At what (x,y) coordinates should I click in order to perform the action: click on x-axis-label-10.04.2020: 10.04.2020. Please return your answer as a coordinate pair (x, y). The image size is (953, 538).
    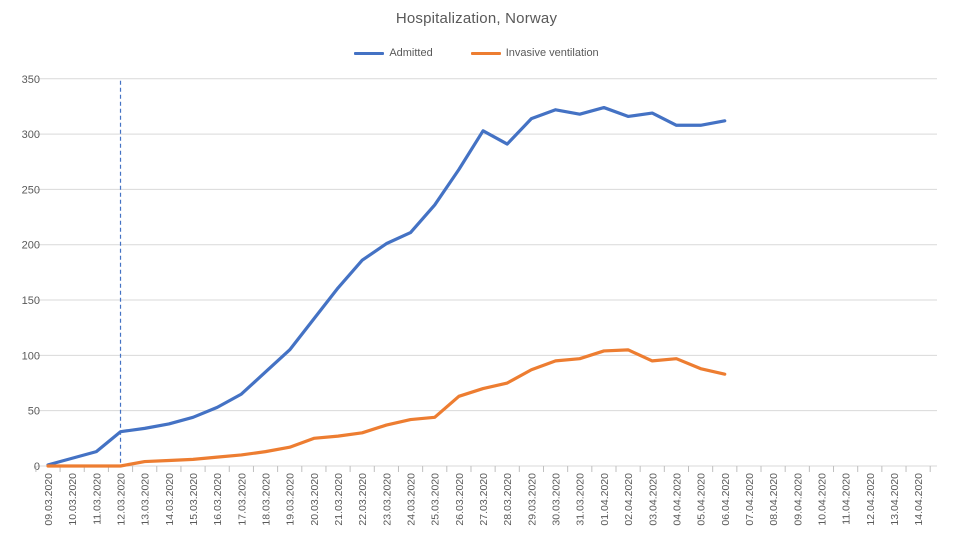
    Looking at the image, I should click on (822, 499).